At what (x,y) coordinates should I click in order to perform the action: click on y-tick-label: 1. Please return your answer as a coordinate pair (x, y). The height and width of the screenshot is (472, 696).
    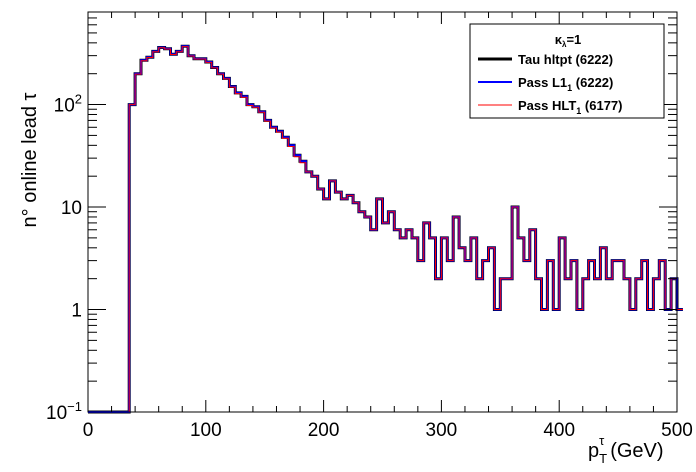
    Looking at the image, I should click on (76, 311).